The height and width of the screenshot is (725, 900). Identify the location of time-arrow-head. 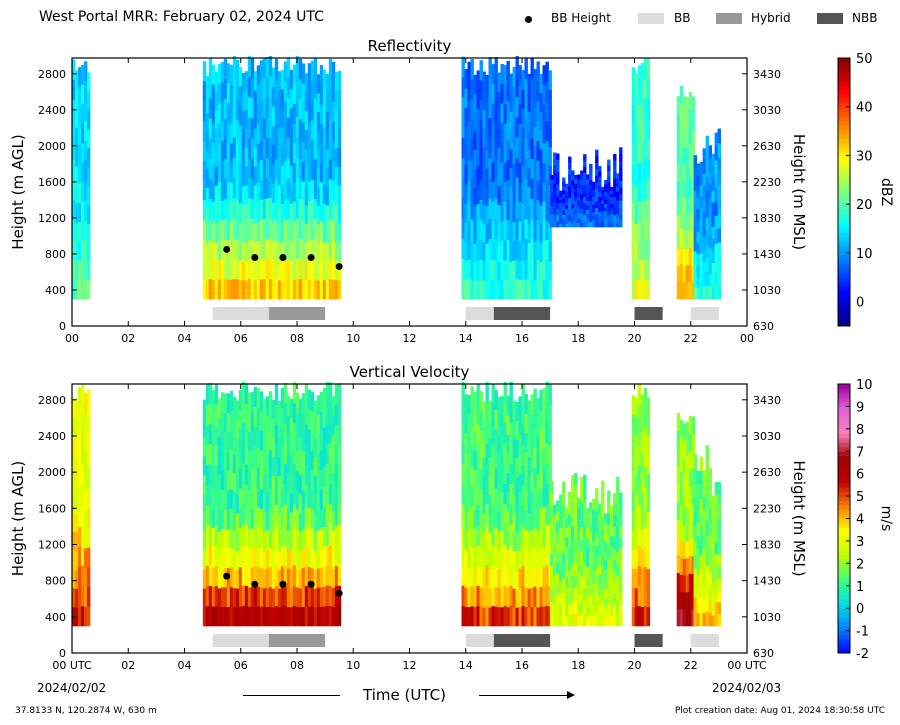
(571, 695).